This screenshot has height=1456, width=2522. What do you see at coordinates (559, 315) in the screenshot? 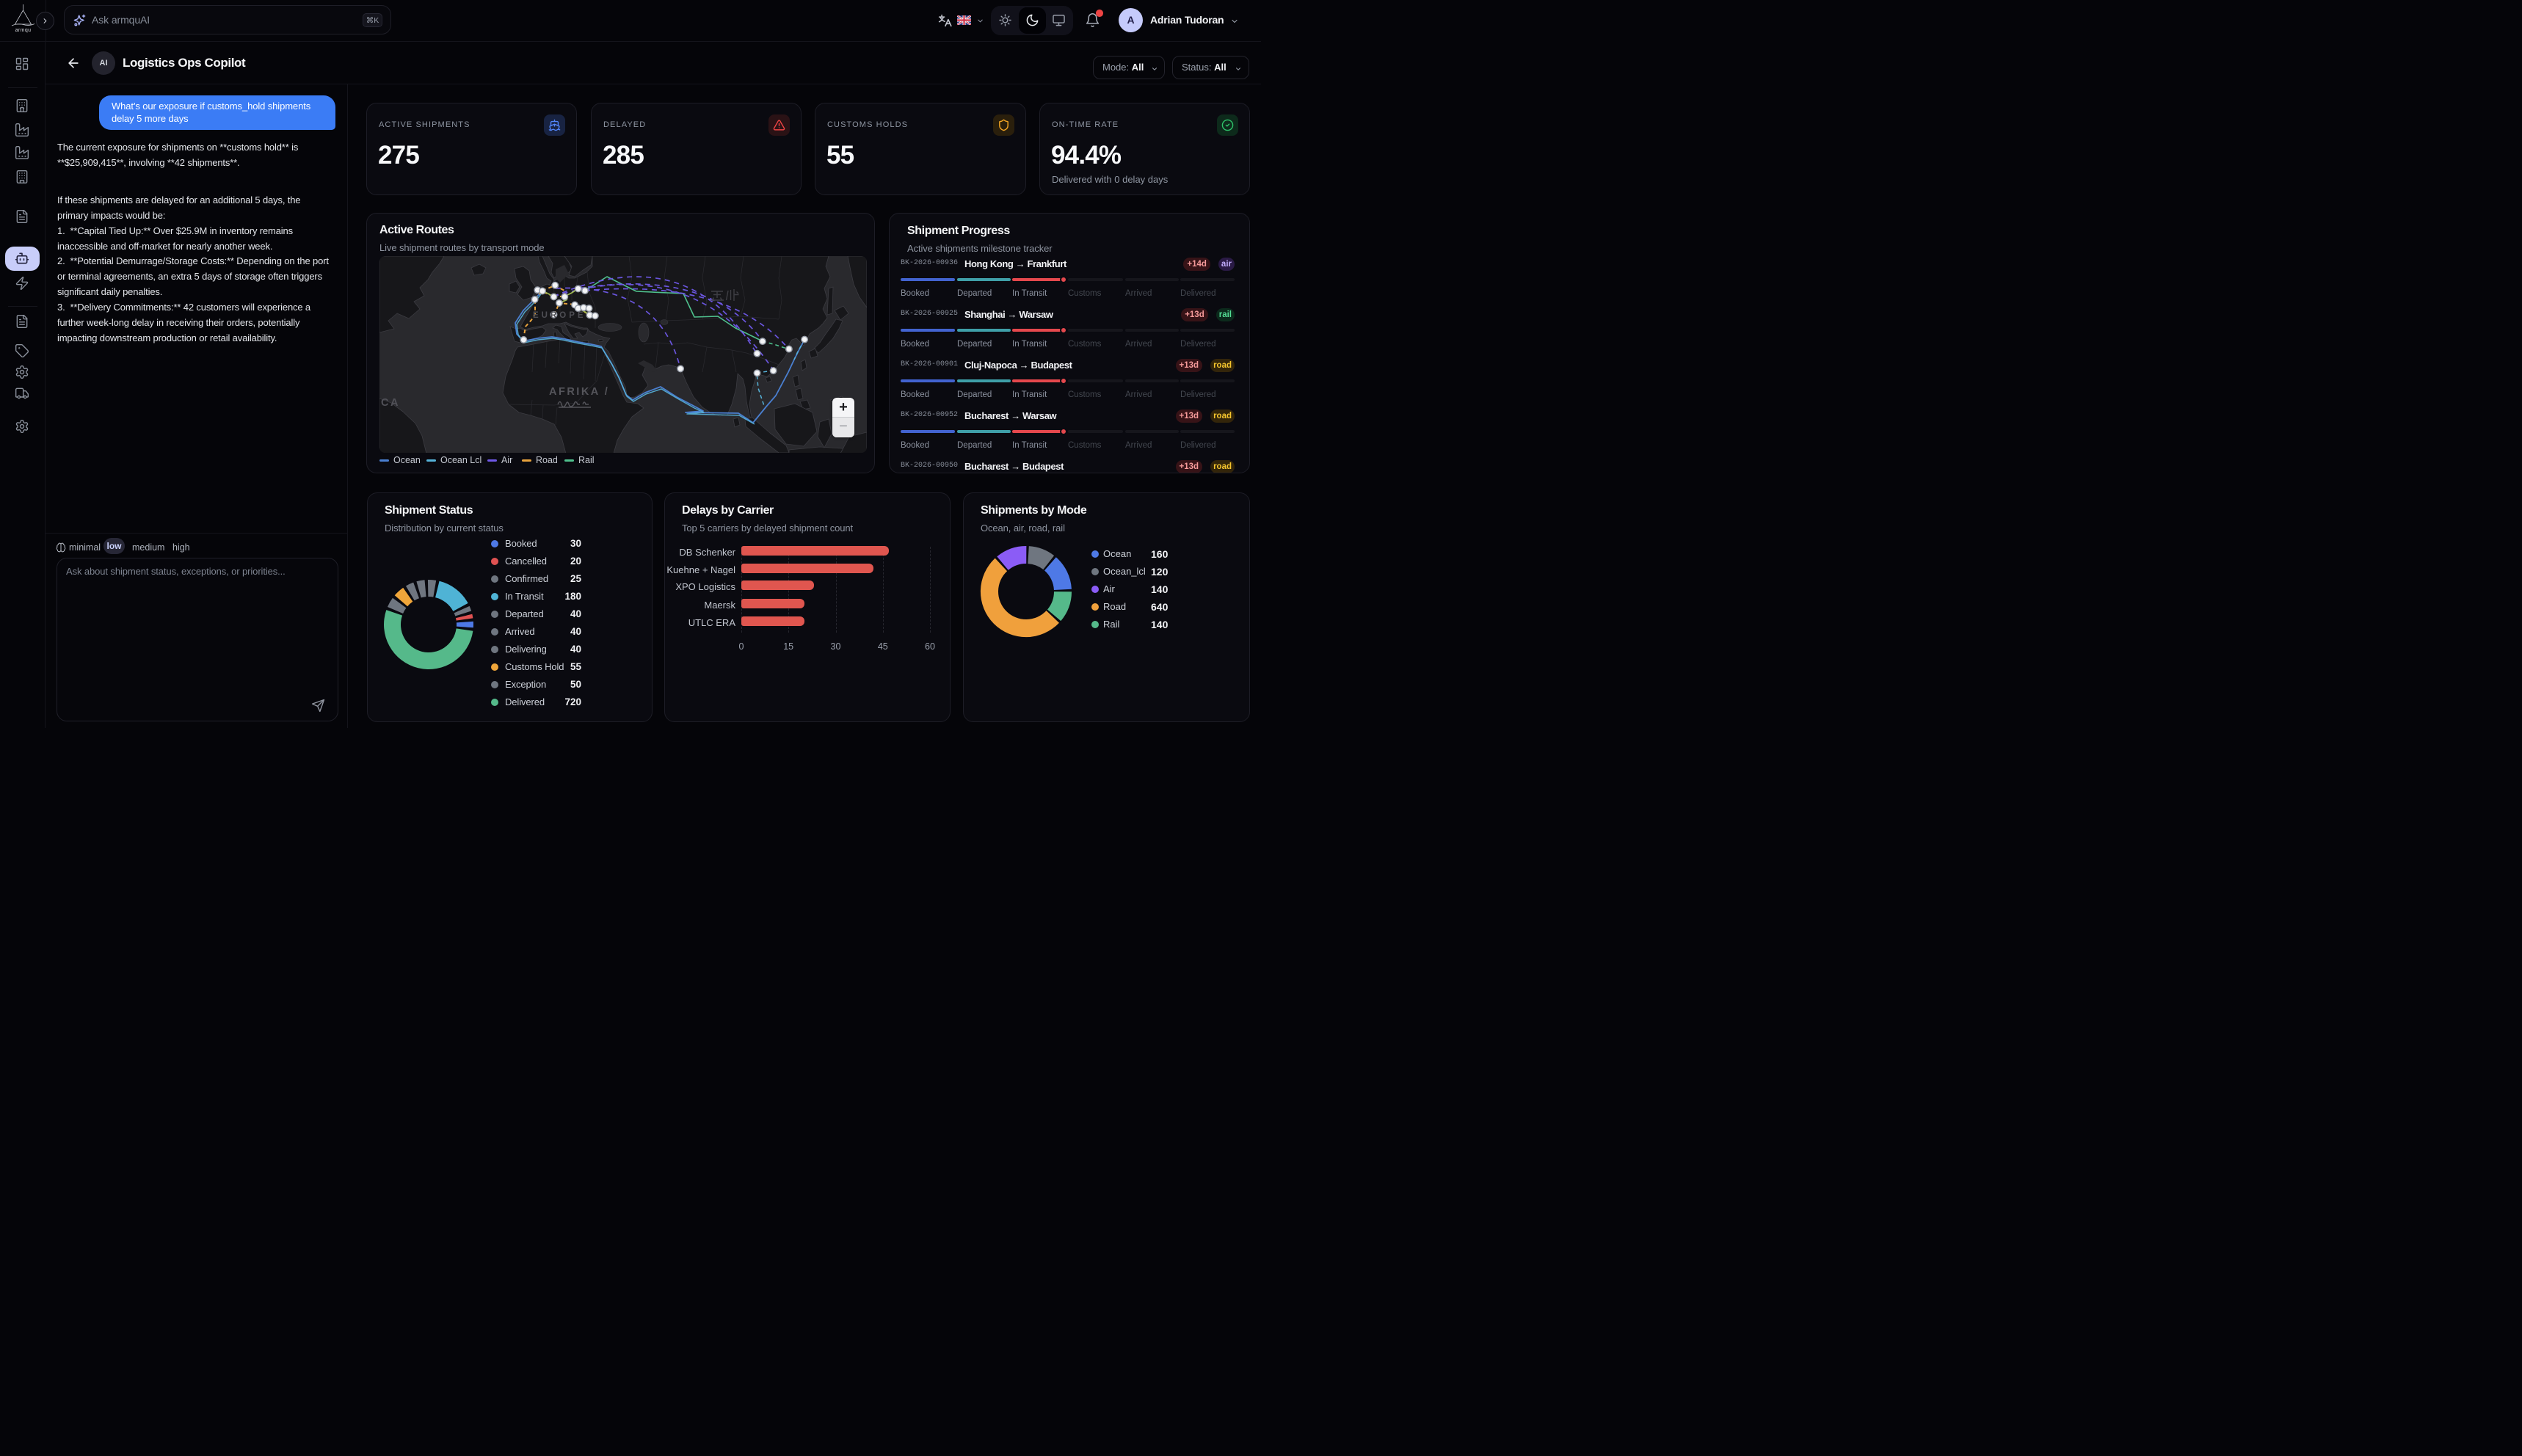
I see `svg-text: EUROPE` at bounding box center [559, 315].